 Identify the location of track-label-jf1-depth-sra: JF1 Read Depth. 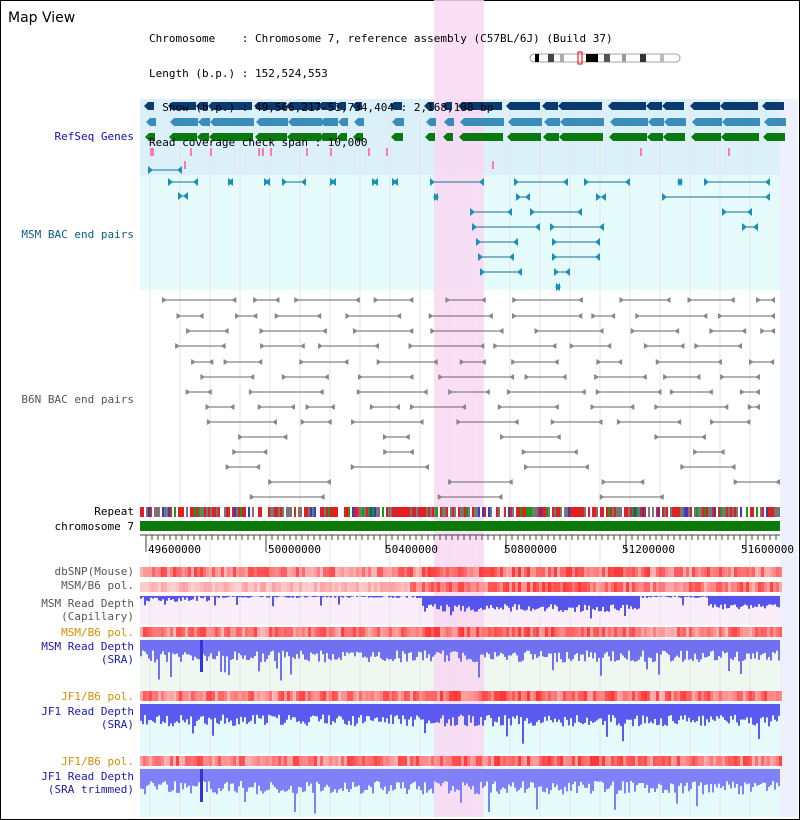
(87, 711).